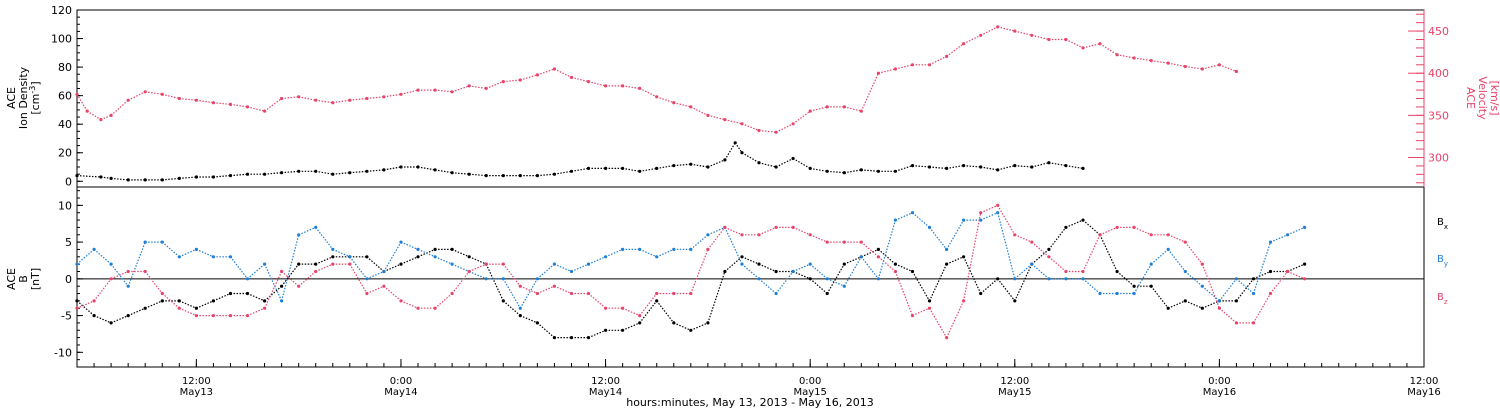  I want to click on x-tick-date-label: May13, so click(196, 392).